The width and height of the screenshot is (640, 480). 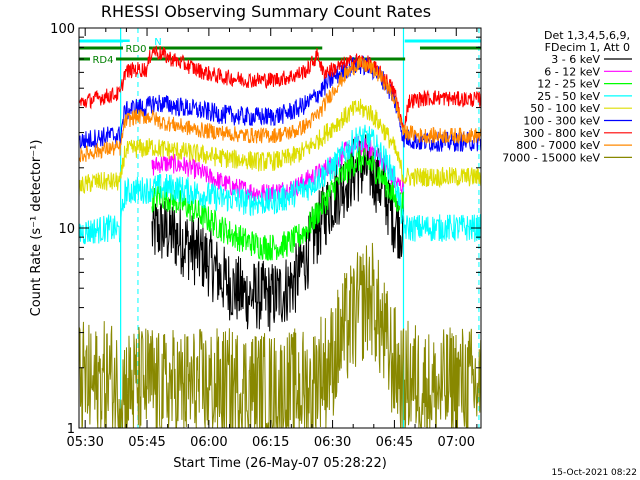 What do you see at coordinates (84, 442) in the screenshot?
I see `x-tick-label: 05:30` at bounding box center [84, 442].